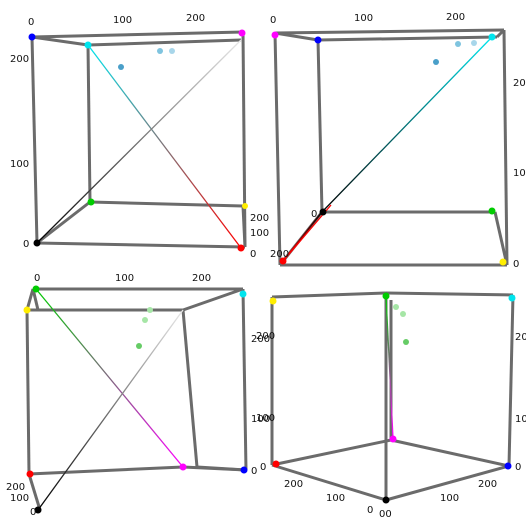  What do you see at coordinates (407, 124) in the screenshot?
I see `diagonal-black-cyan` at bounding box center [407, 124].